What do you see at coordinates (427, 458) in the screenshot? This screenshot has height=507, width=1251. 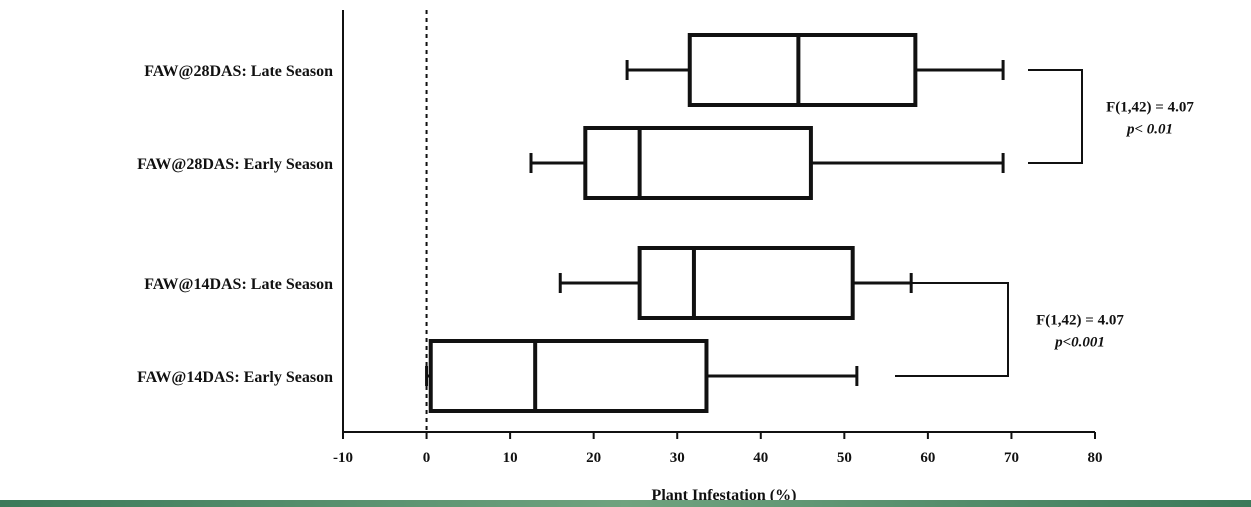 I see `x-tick-label: 0` at bounding box center [427, 458].